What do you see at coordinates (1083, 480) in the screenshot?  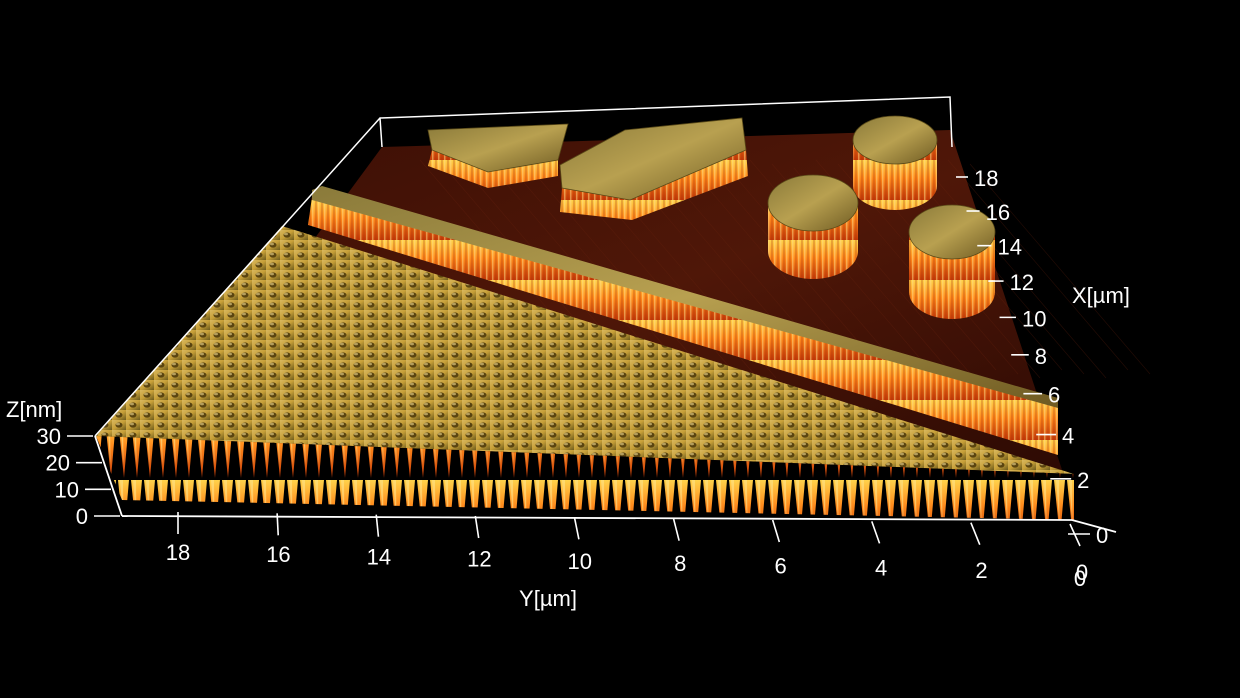 I see `x-tick-label: 2` at bounding box center [1083, 480].